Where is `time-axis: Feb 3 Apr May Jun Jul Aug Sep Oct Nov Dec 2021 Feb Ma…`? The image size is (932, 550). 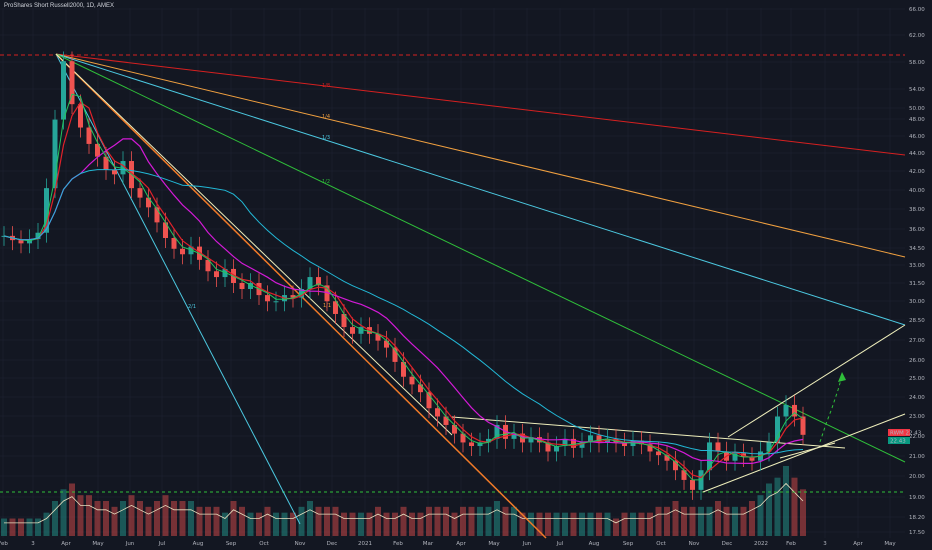 time-axis: Feb 3 Apr May Jun Jul Aug Sep Oct Nov Dec 2021 Feb Ma… is located at coordinates (448, 544).